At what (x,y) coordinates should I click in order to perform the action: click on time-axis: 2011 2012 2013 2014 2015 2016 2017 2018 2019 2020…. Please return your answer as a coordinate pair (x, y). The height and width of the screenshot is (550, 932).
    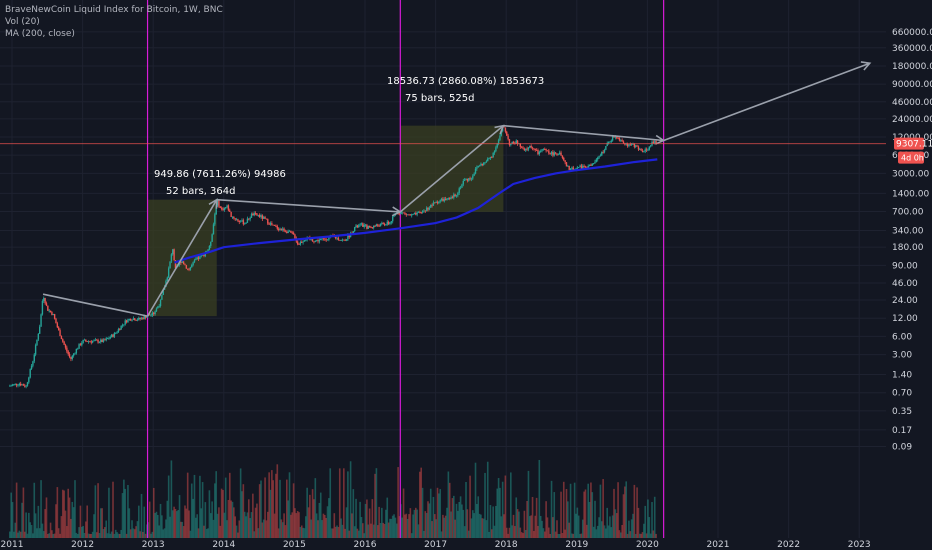
    Looking at the image, I should click on (466, 544).